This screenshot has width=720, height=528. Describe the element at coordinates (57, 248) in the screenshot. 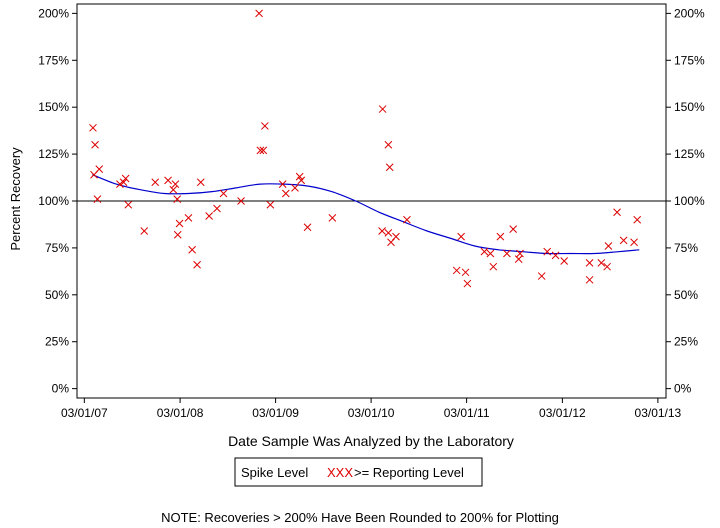

I see `y-tick-label-left: 75%` at that location.